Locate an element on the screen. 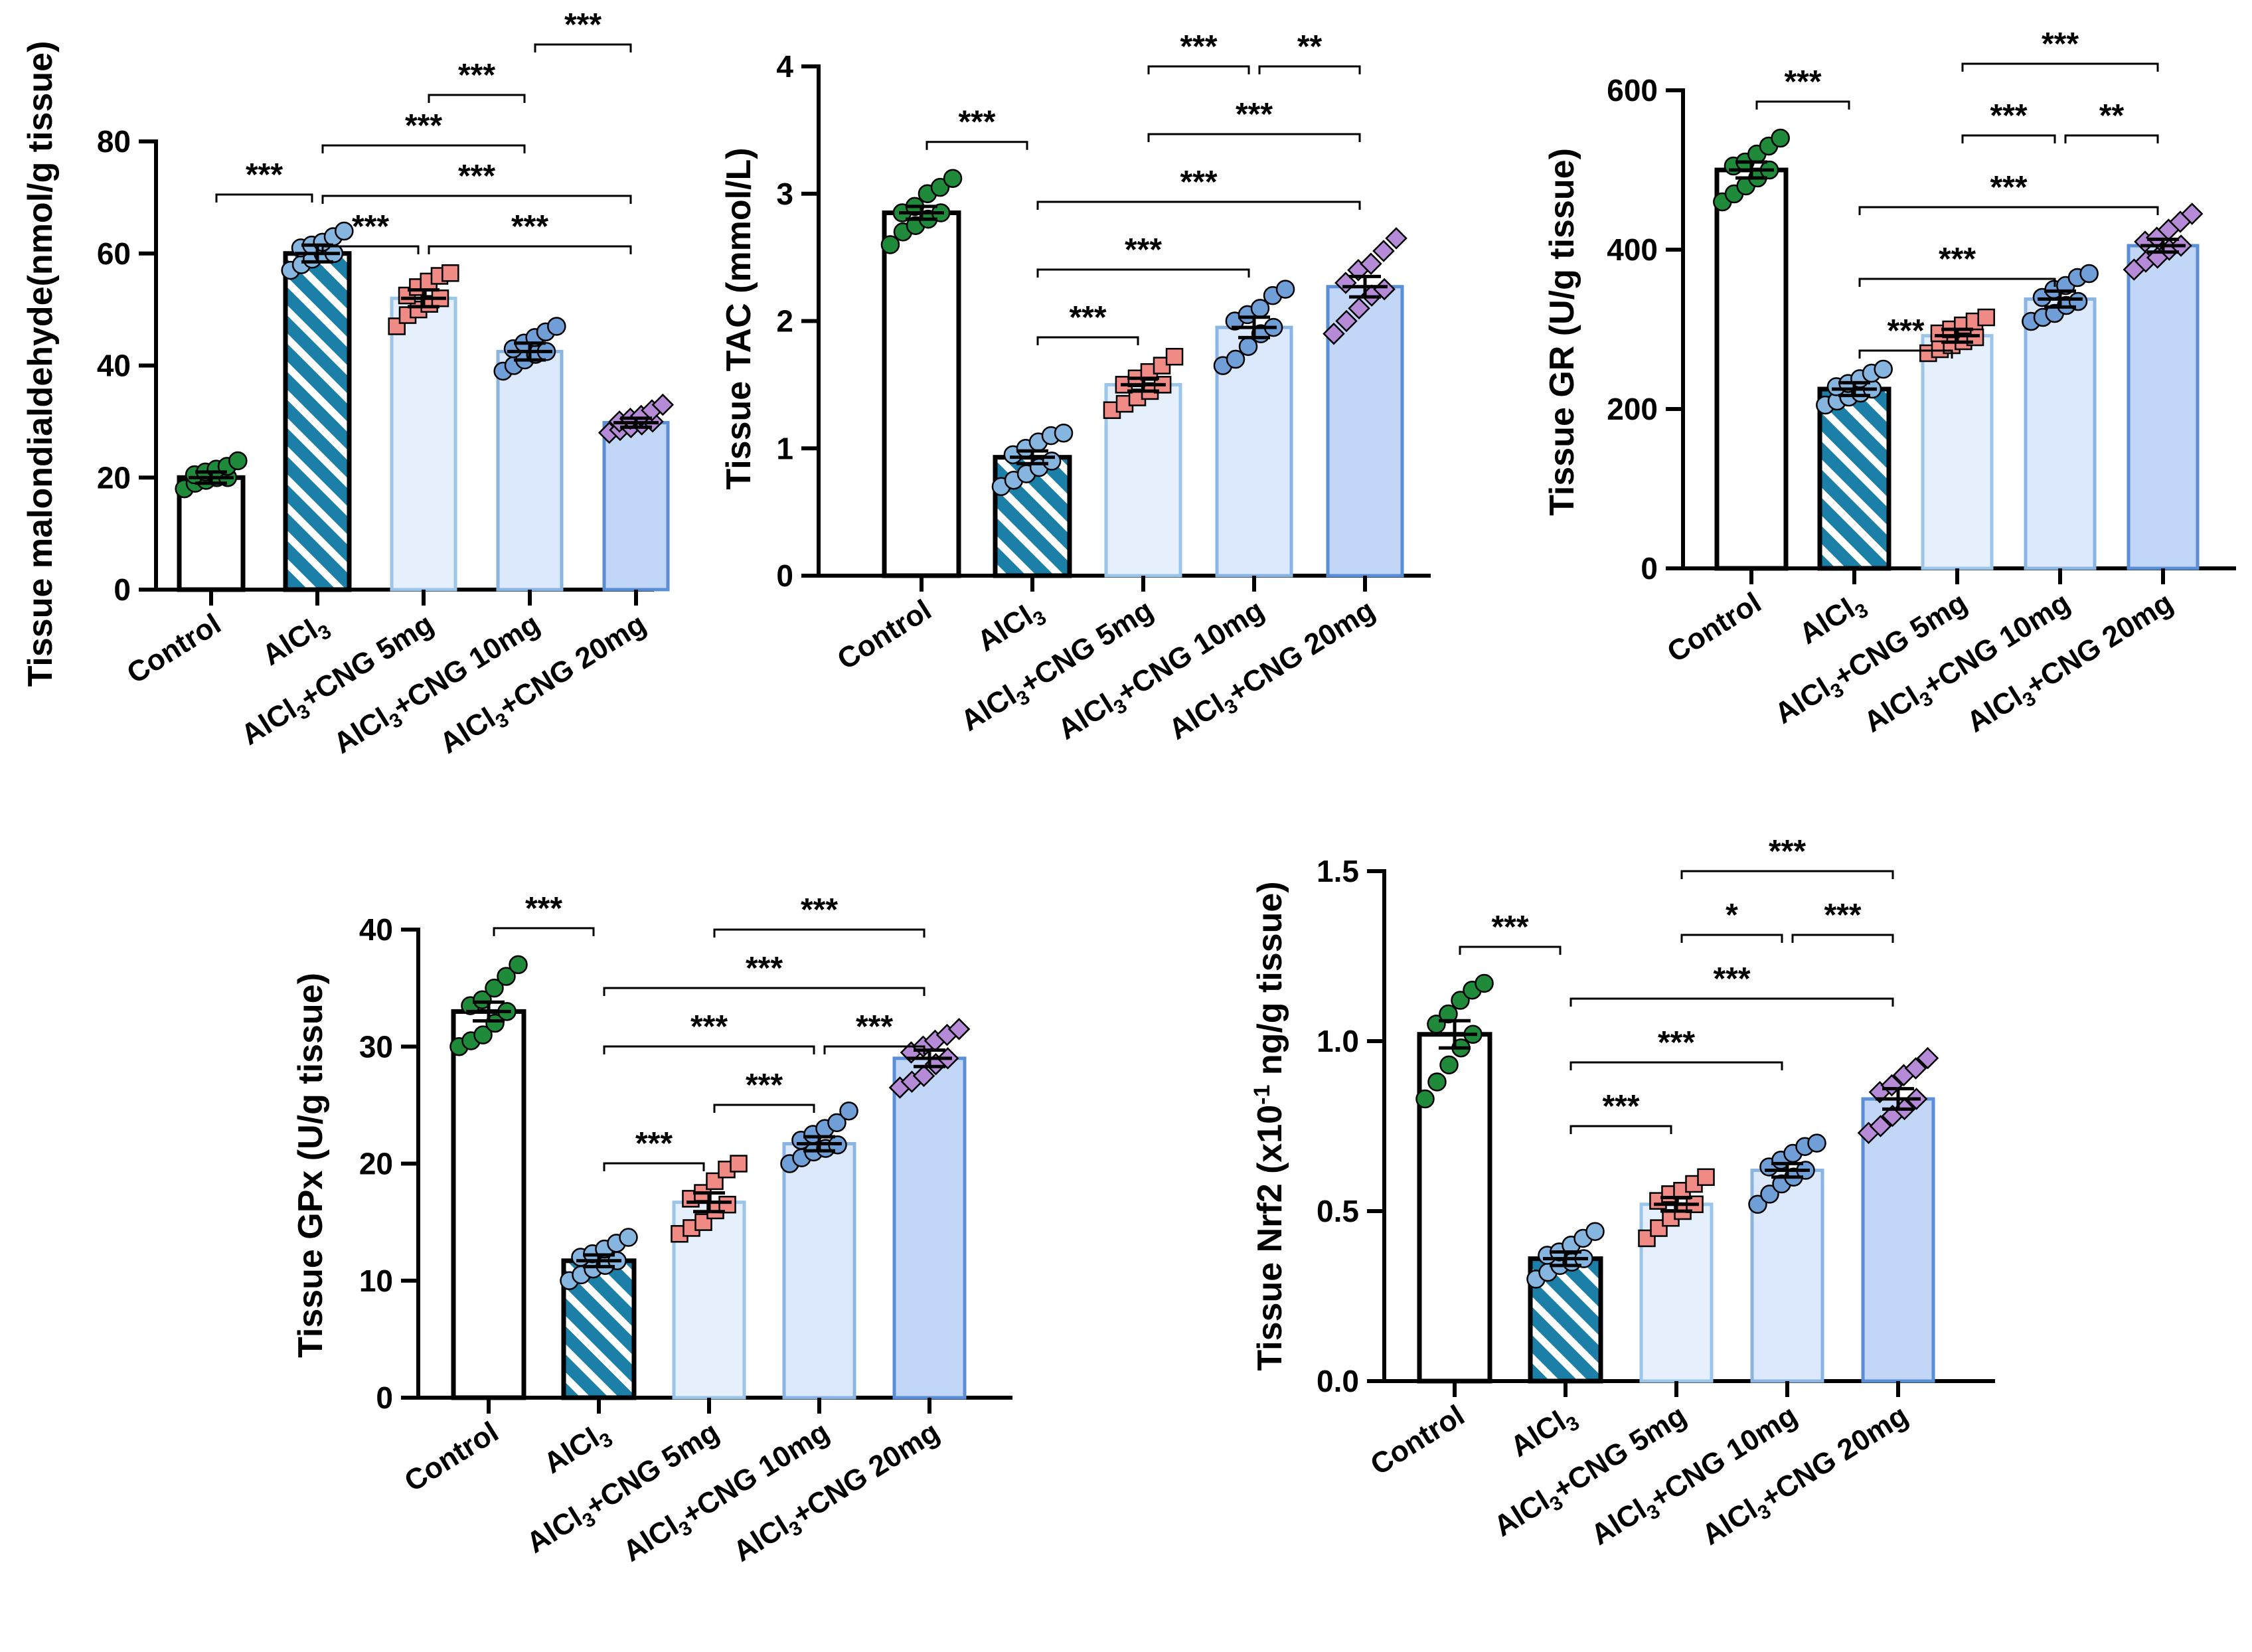 This screenshot has height=1652, width=2252. y-tick-label: 200 is located at coordinates (1632, 409).